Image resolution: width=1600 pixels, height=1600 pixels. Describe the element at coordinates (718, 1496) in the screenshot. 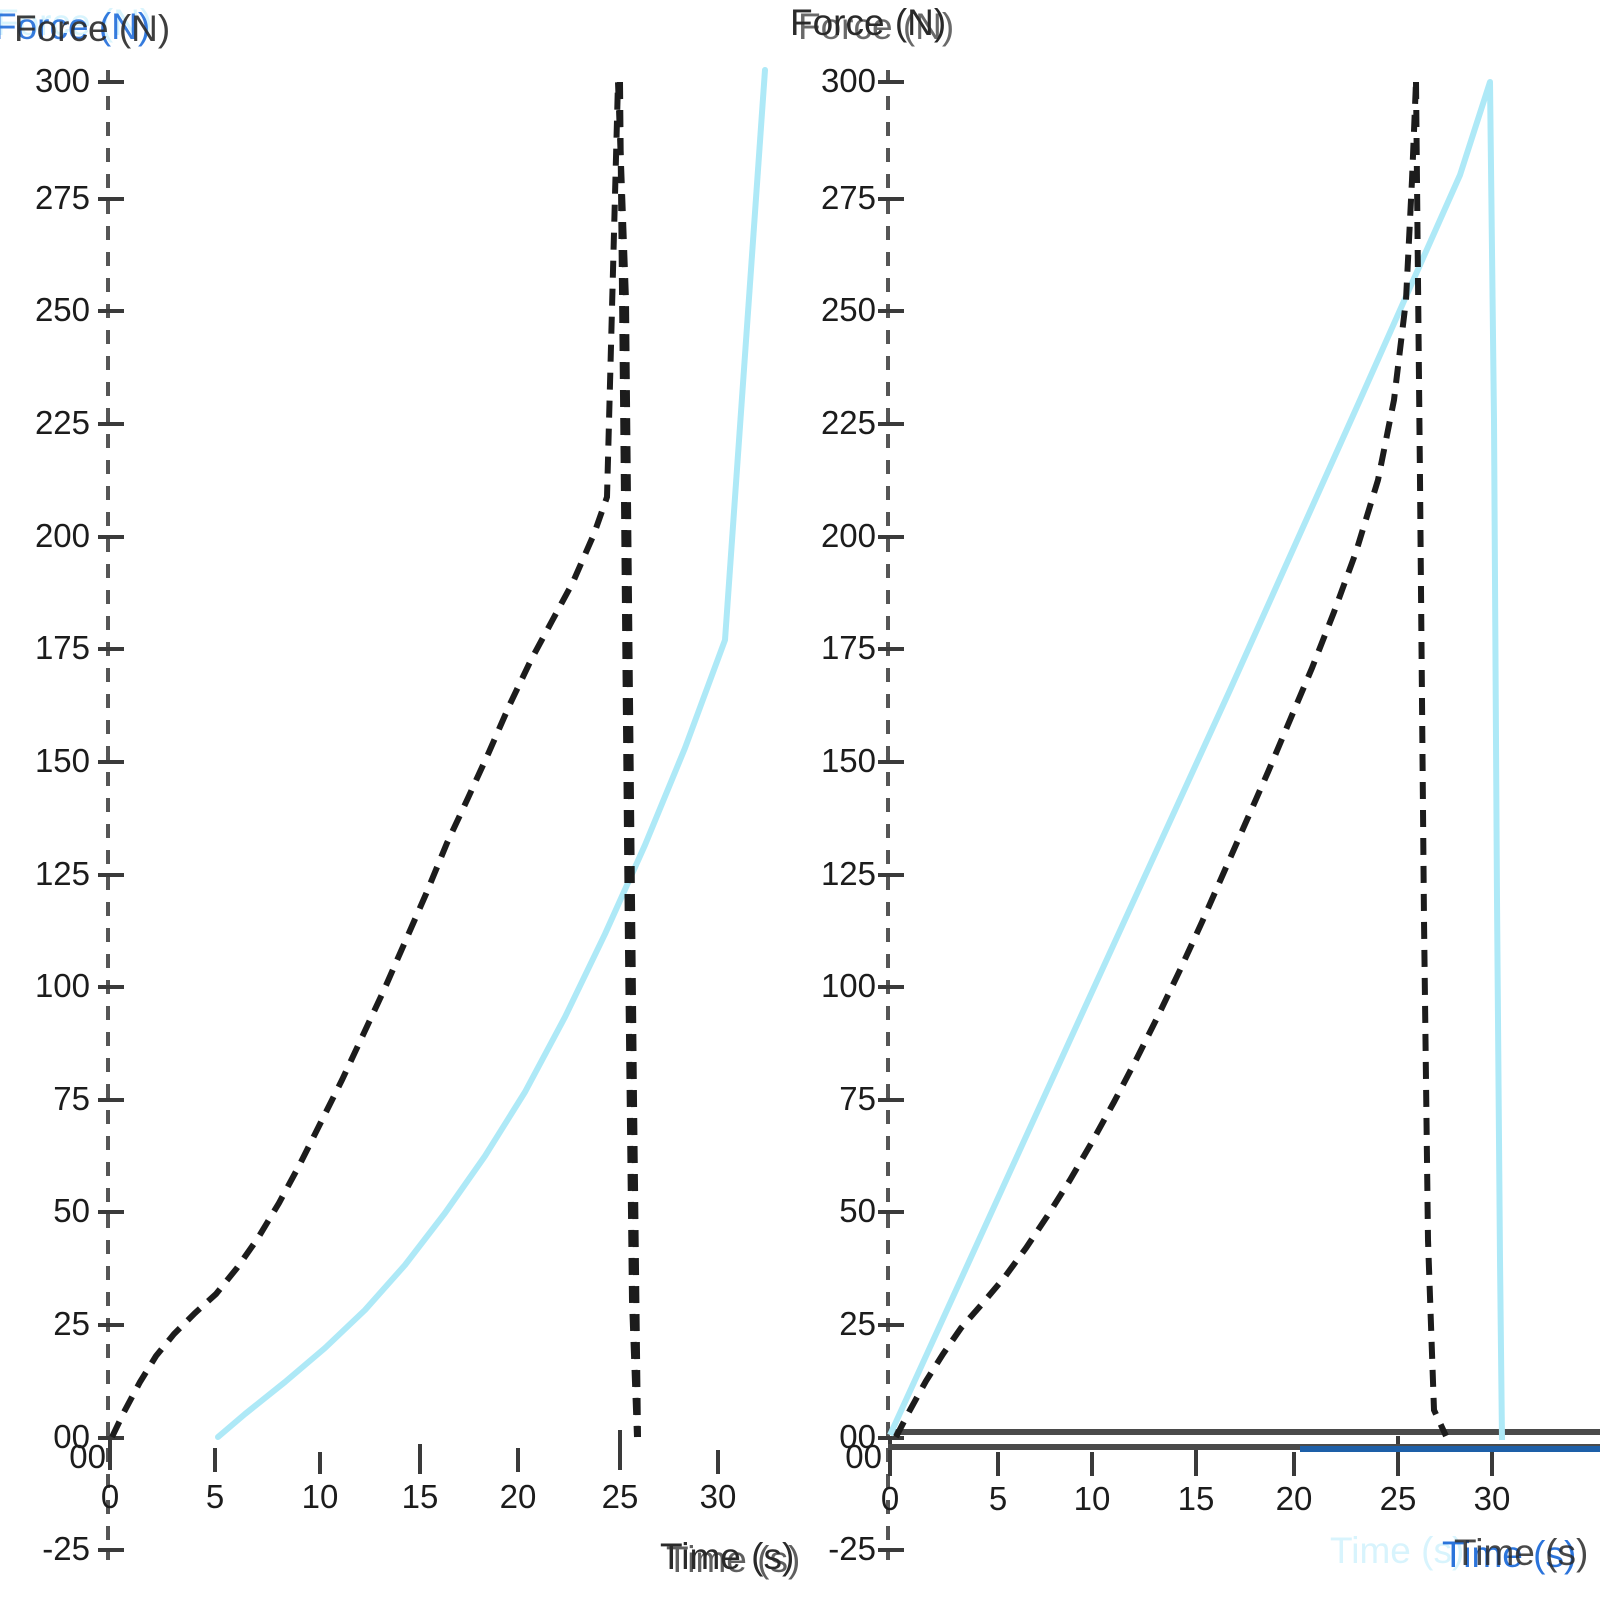

I see `left-xtick-30: 30` at that location.